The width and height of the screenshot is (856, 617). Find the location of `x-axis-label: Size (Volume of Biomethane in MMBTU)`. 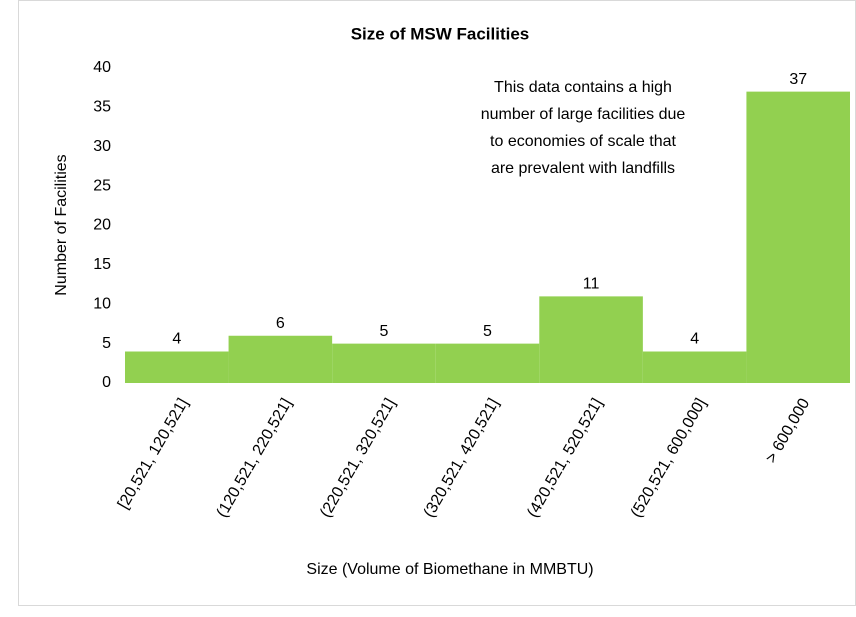

x-axis-label: Size (Volume of Biomethane in MMBTU) is located at coordinates (449, 569).